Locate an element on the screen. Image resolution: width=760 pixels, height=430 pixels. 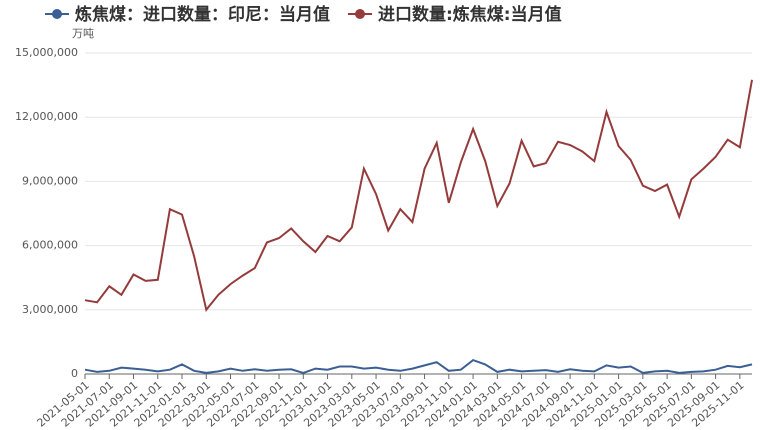
y-tick-label: 6,000,000 is located at coordinates (50, 245).